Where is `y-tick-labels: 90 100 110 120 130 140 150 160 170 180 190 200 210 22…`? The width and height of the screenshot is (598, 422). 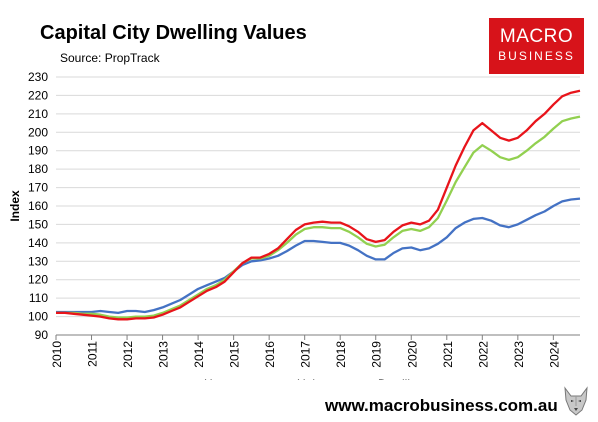
y-tick-labels: 90 100 110 120 130 140 150 160 170 180 190 200 210 22… is located at coordinates (38, 206).